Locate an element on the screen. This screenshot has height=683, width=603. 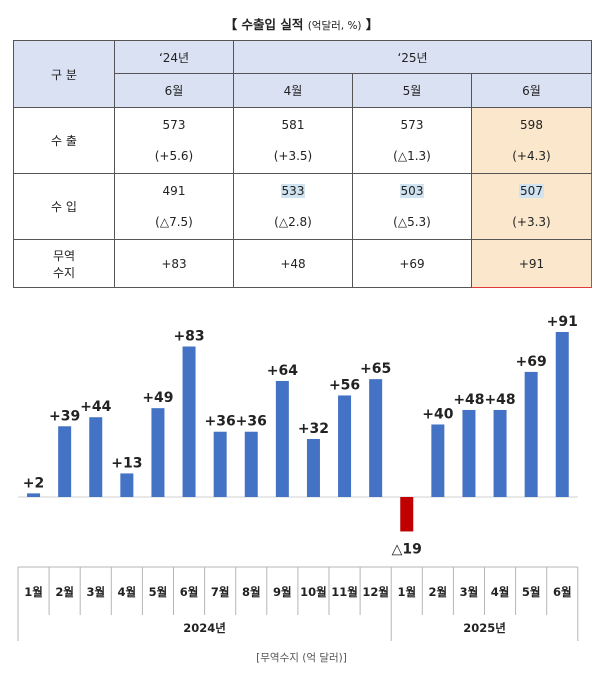
table-cell: +69 is located at coordinates (412, 263).